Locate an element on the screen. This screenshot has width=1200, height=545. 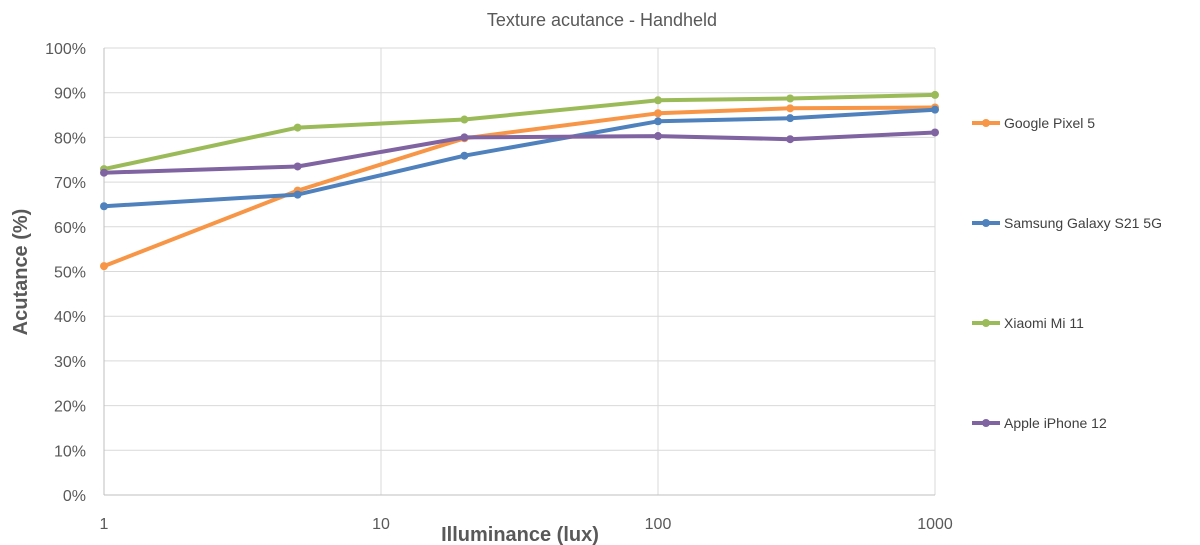
y-tick-label: 30% is located at coordinates (70, 362).